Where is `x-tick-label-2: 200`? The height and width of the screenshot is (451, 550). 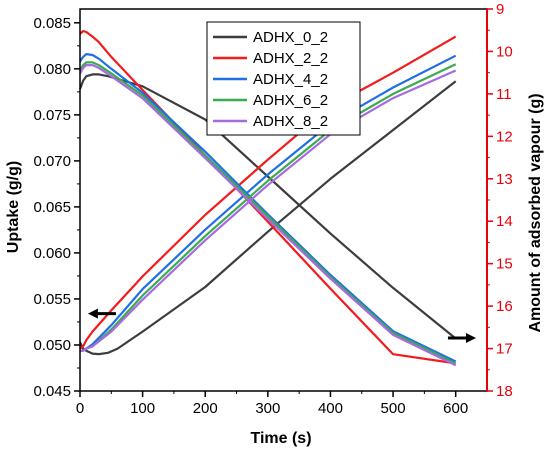
x-tick-label-2: 200 is located at coordinates (205, 408).